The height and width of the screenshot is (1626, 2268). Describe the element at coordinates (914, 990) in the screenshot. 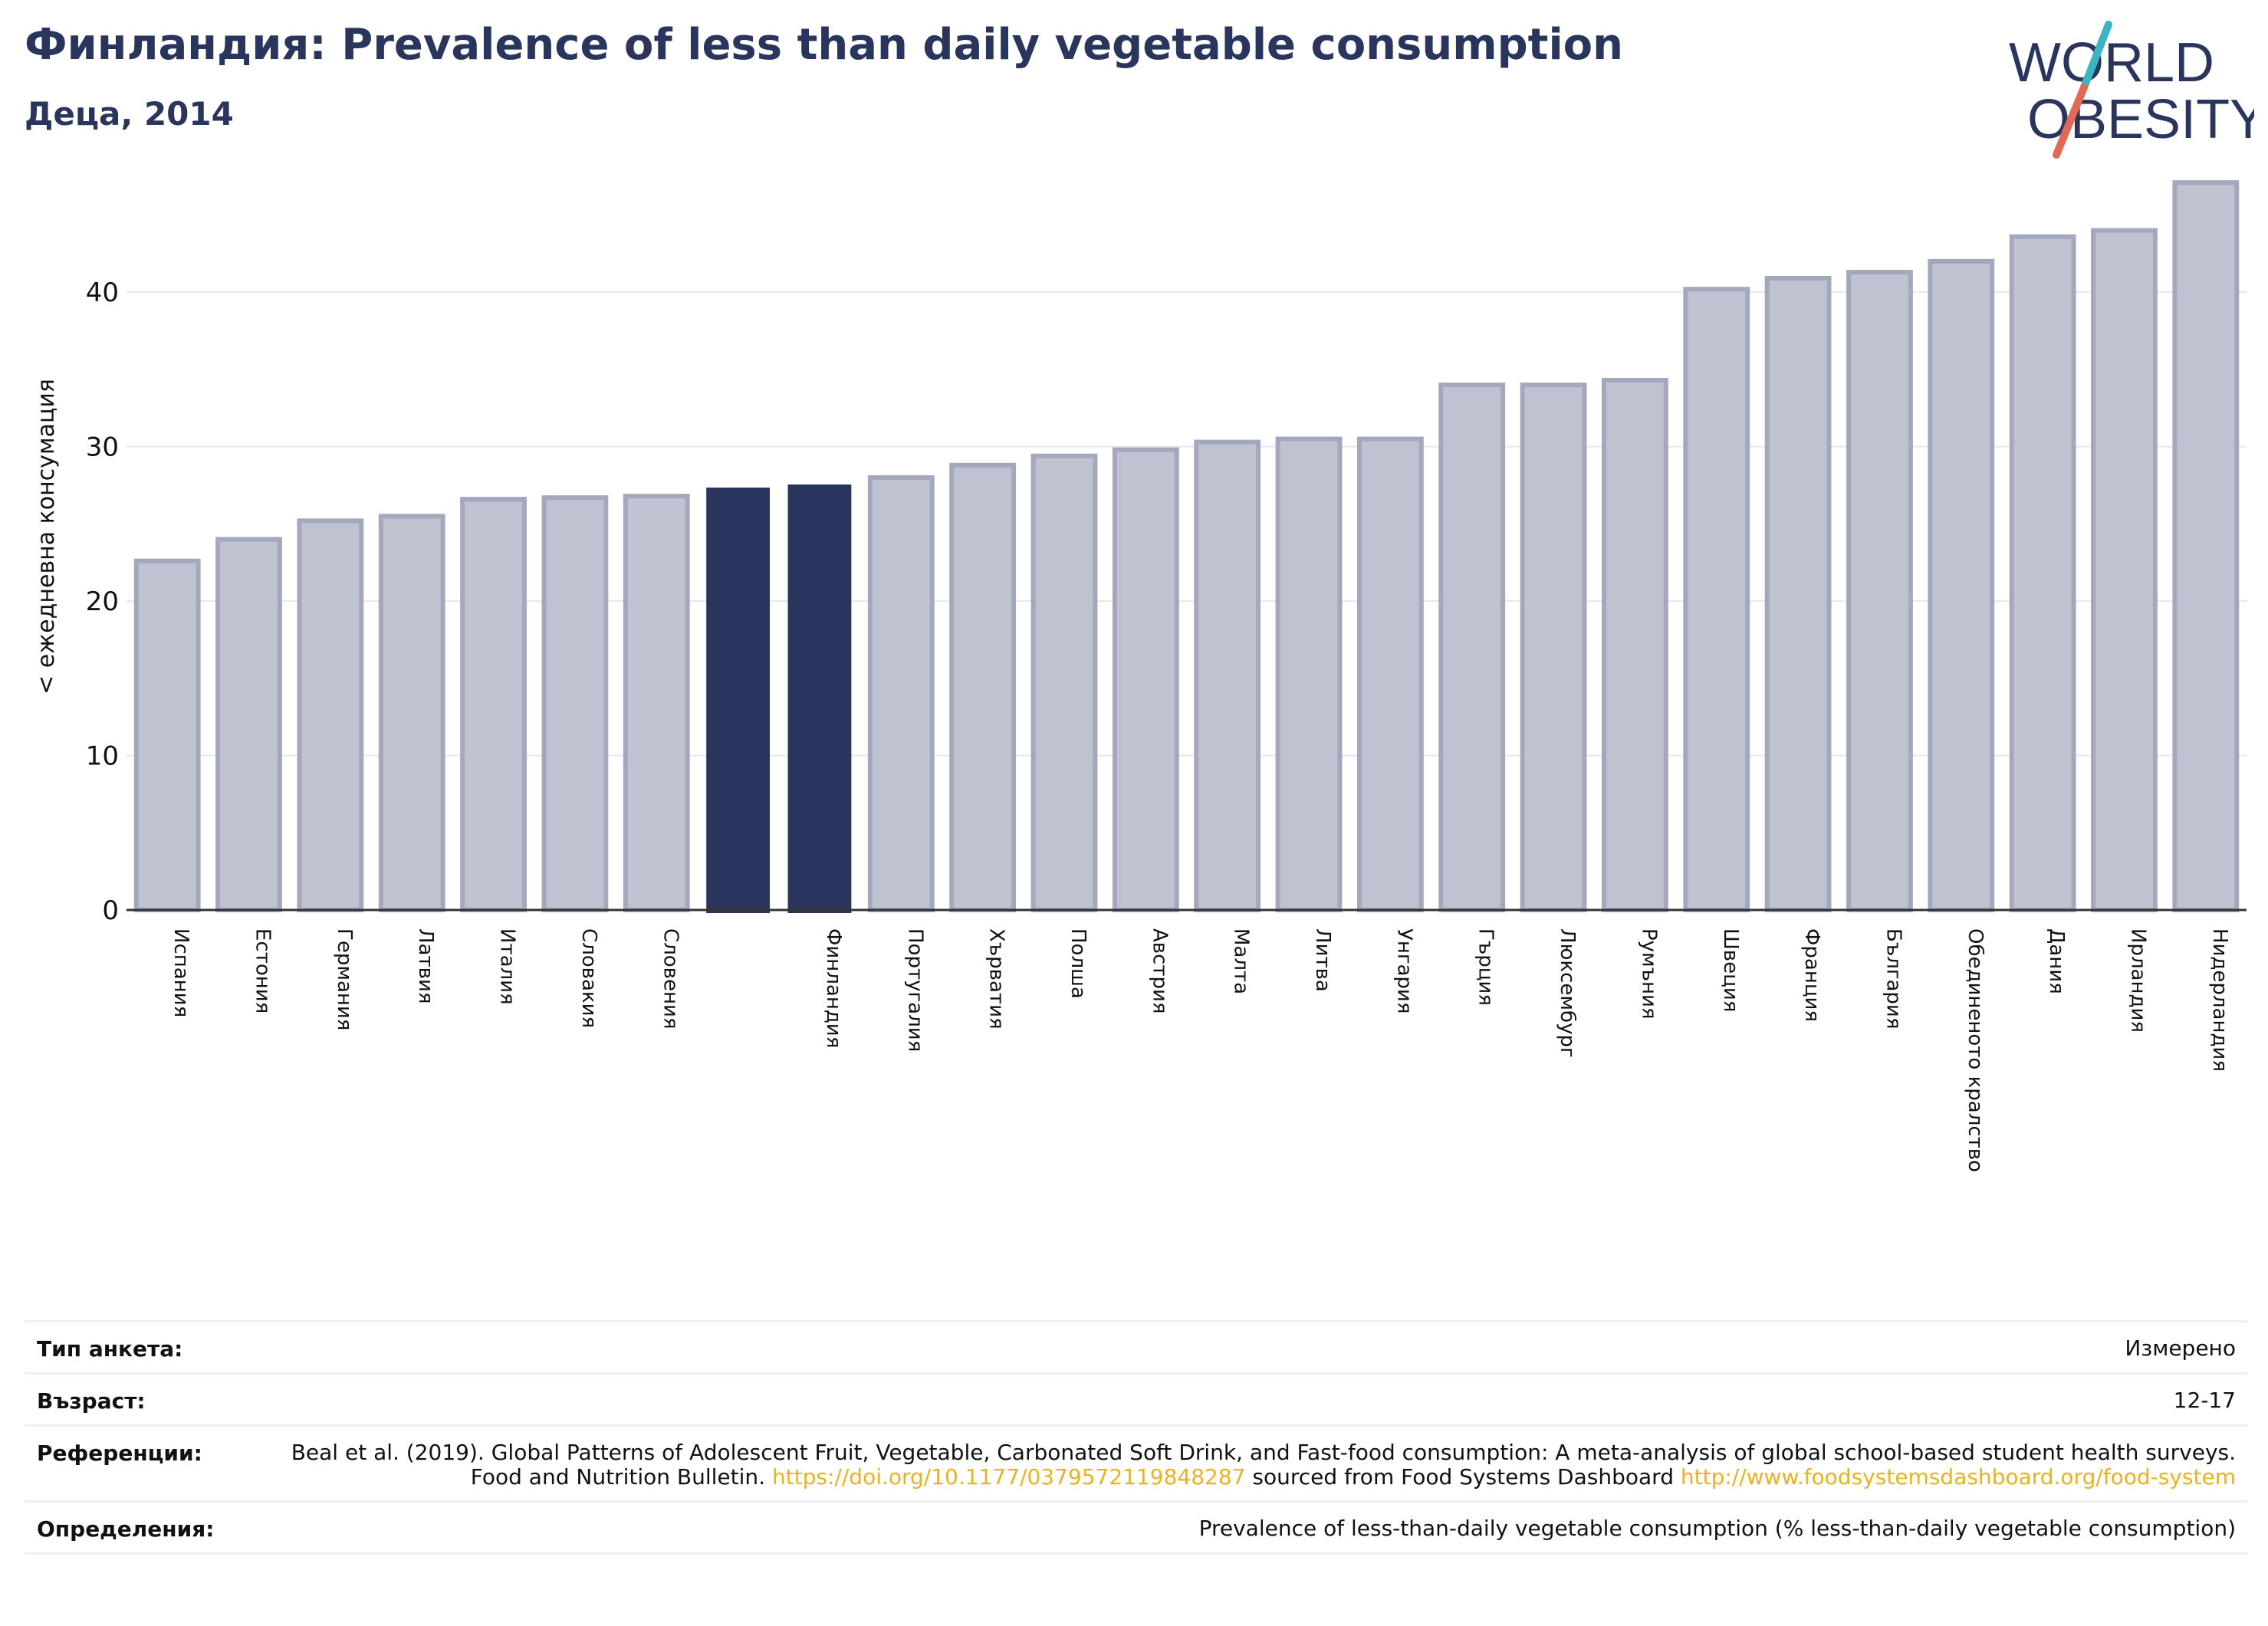

I see `x-tick-label: Португалия` at that location.